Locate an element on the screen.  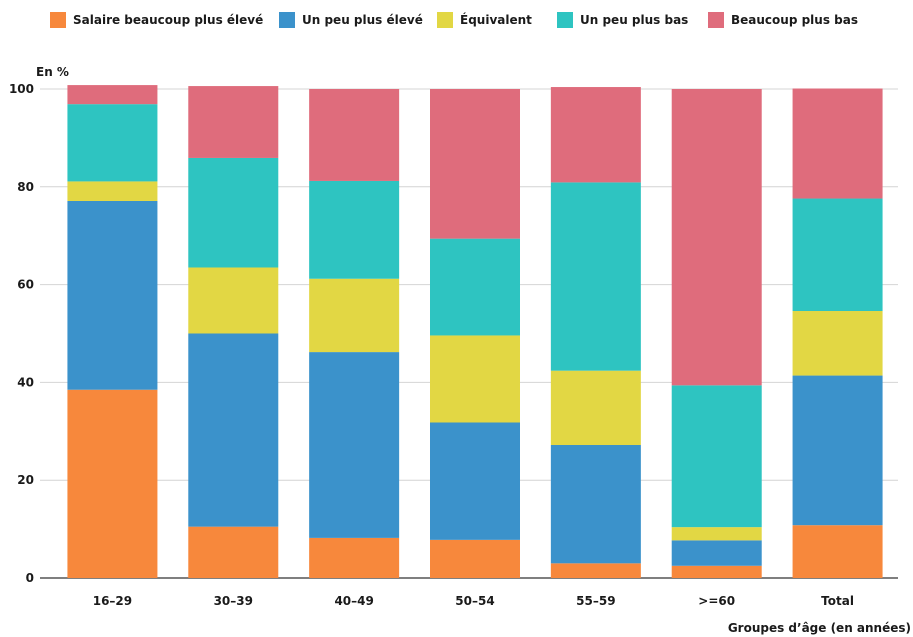
y-tick-label: 40 is located at coordinates (25, 382).